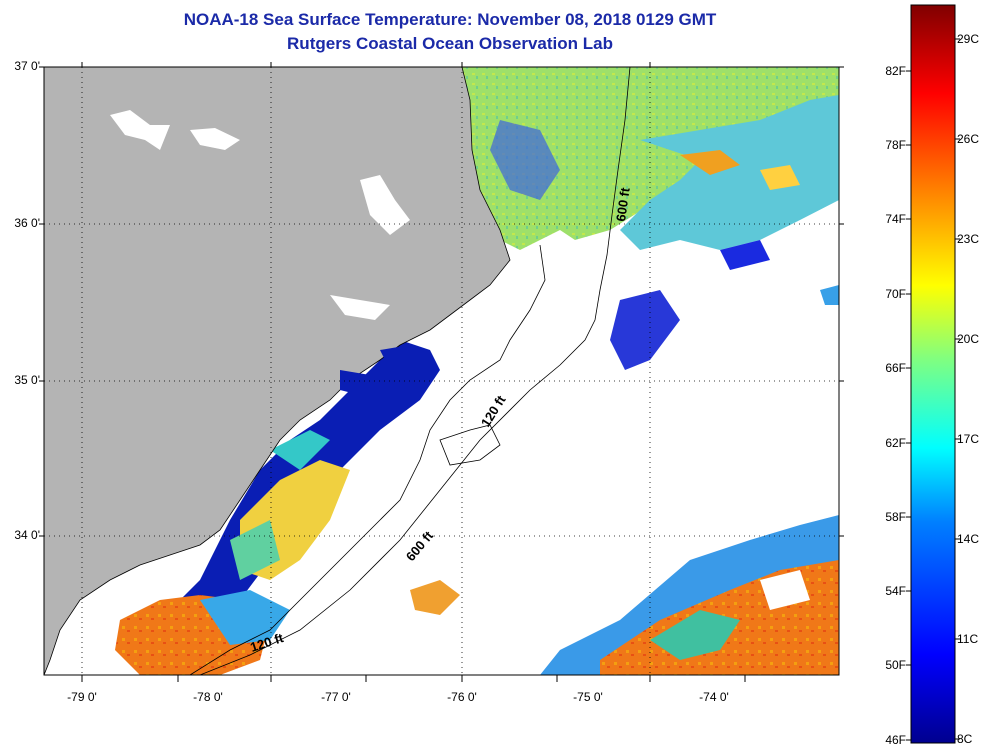 This screenshot has height=754, width=984. What do you see at coordinates (27, 535) in the screenshot?
I see `lat-label-34: 34 0'` at bounding box center [27, 535].